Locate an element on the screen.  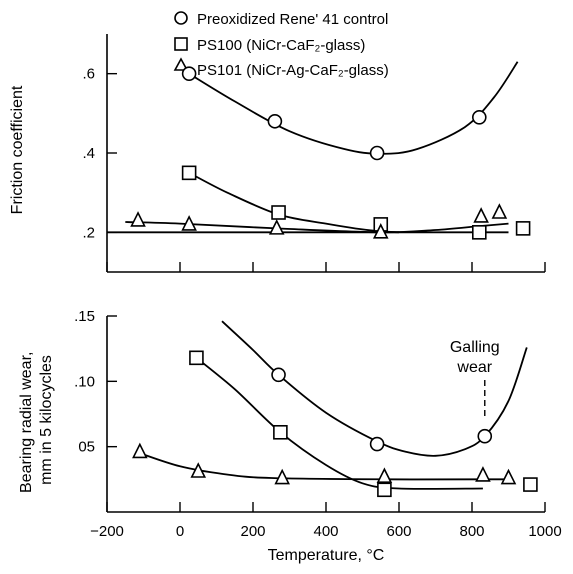
x-tick-label: −200 is located at coordinates (107, 531).